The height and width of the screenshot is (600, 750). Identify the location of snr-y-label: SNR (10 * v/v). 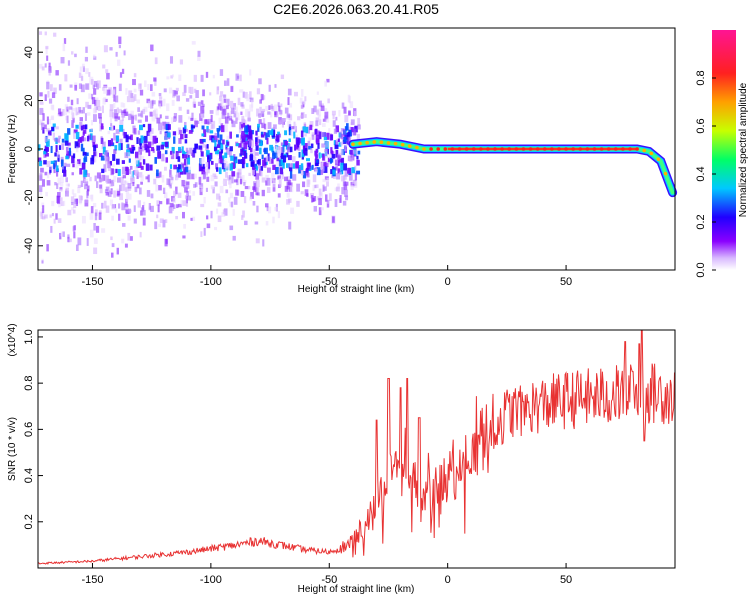
(12, 449).